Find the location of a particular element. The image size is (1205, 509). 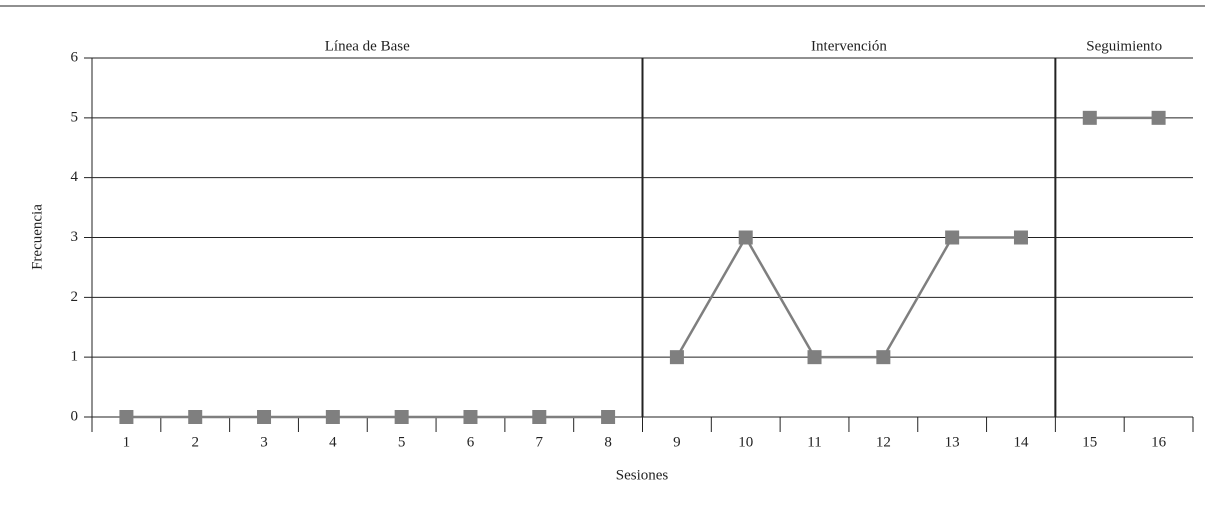

x-tick-label: 7 is located at coordinates (540, 442).